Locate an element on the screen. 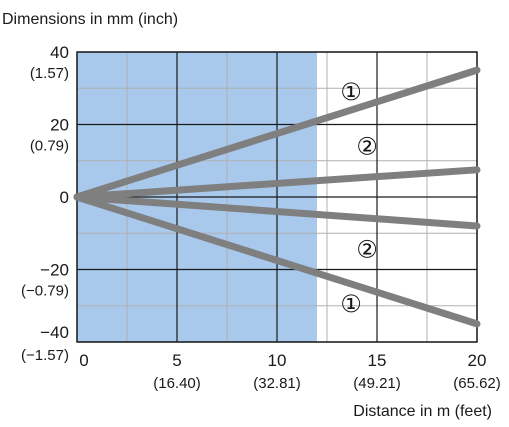 This screenshot has width=509, height=427. series-marker-2: ② is located at coordinates (367, 146).